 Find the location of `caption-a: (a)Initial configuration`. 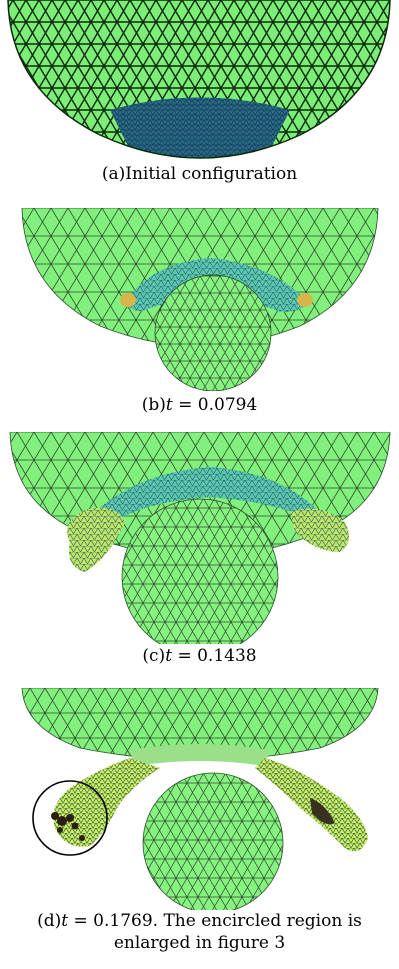

caption-a: (a)Initial configuration is located at coordinates (199, 174).